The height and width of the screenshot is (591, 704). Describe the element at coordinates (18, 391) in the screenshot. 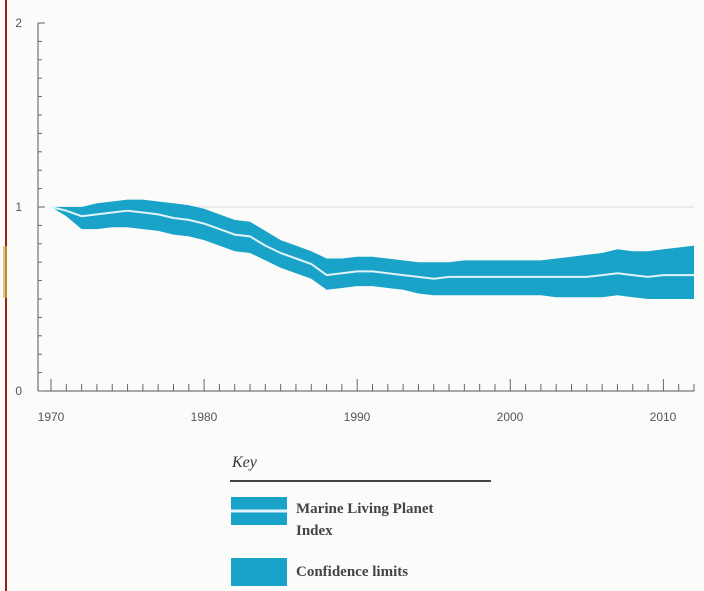

I see `y-tick-label: 0` at that location.